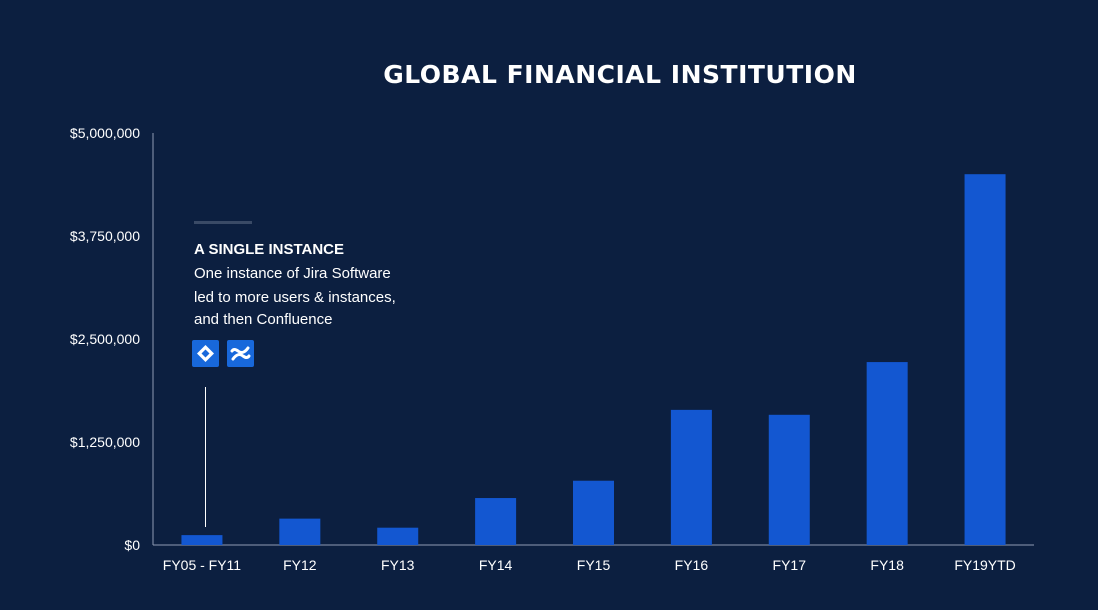 The width and height of the screenshot is (1098, 610). I want to click on annotation-line-1: One instance of Jira Software, so click(292, 273).